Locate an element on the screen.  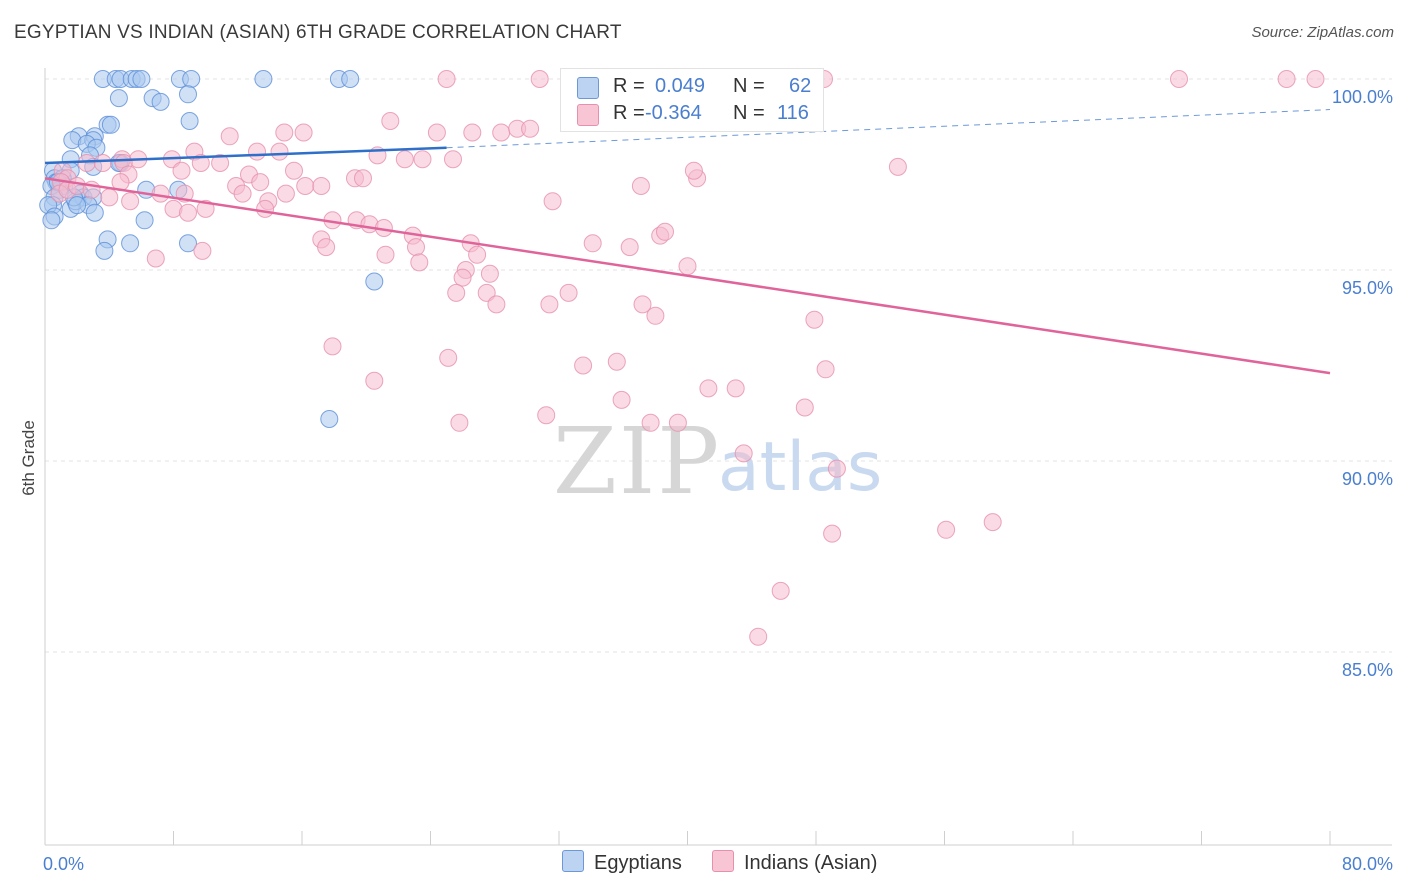
egyptians-r-value: 0.049 is located at coordinates (680, 86).